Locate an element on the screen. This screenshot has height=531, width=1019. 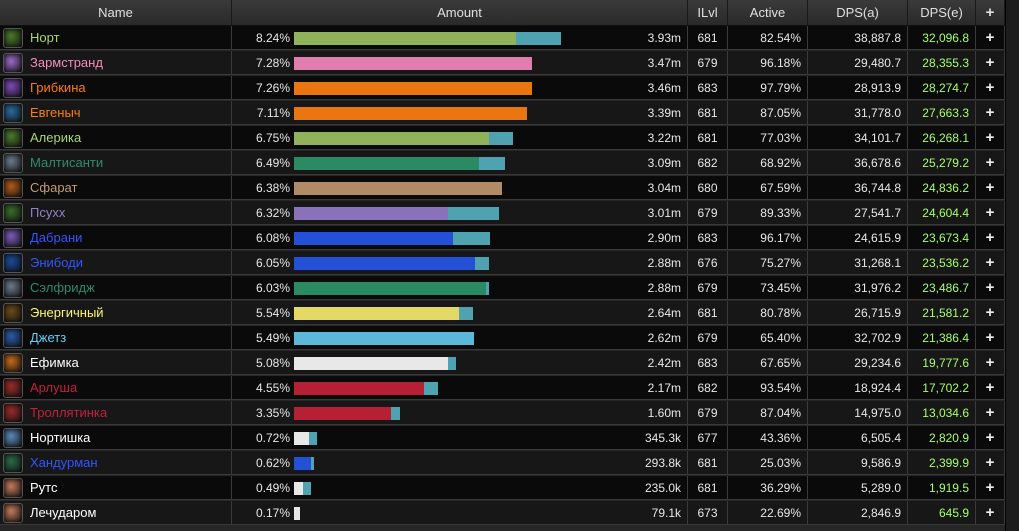
player-name: Малтисанти is located at coordinates (67, 162).